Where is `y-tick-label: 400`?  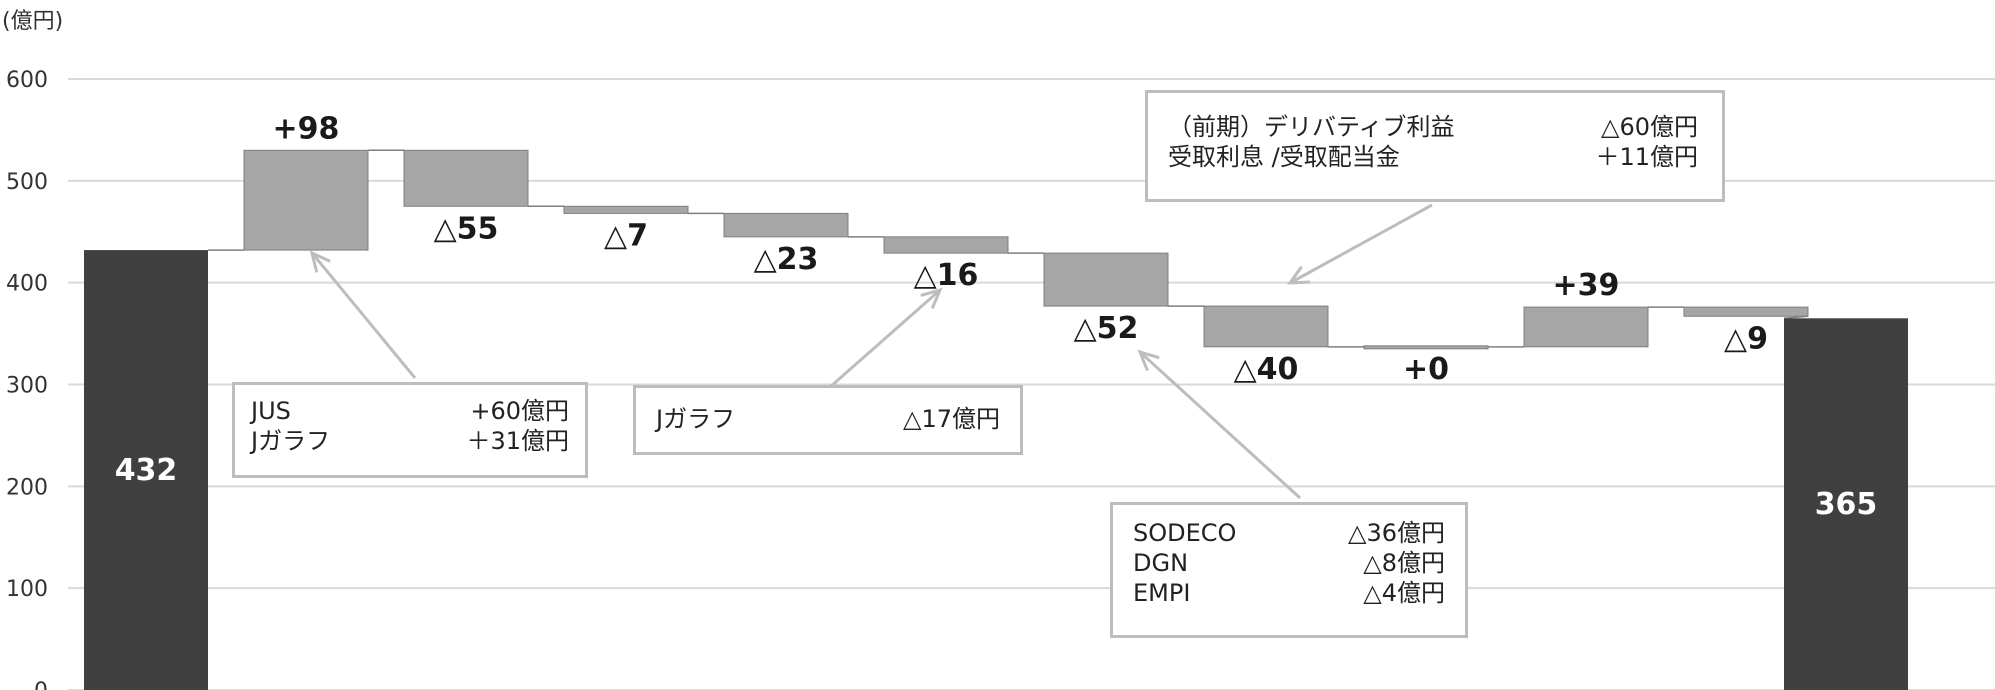
y-tick-label: 400 is located at coordinates (27, 284).